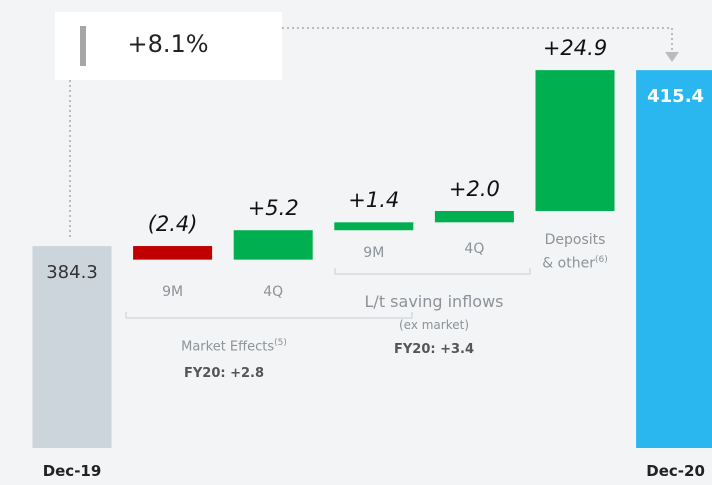 The height and width of the screenshot is (485, 712). I want to click on value-label: +1.4, so click(374, 200).